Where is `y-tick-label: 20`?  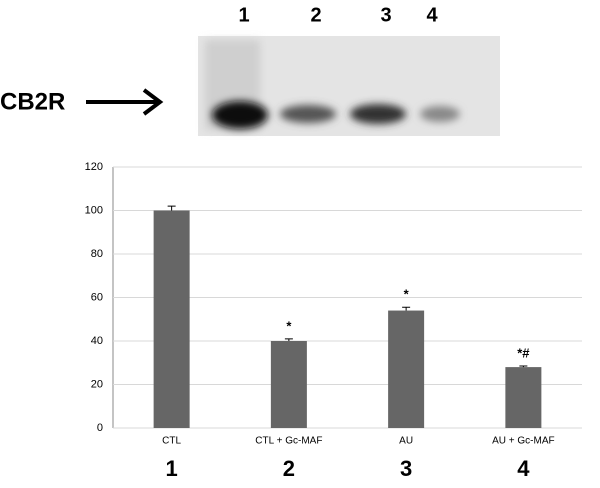
y-tick-label: 20 is located at coordinates (97, 384).